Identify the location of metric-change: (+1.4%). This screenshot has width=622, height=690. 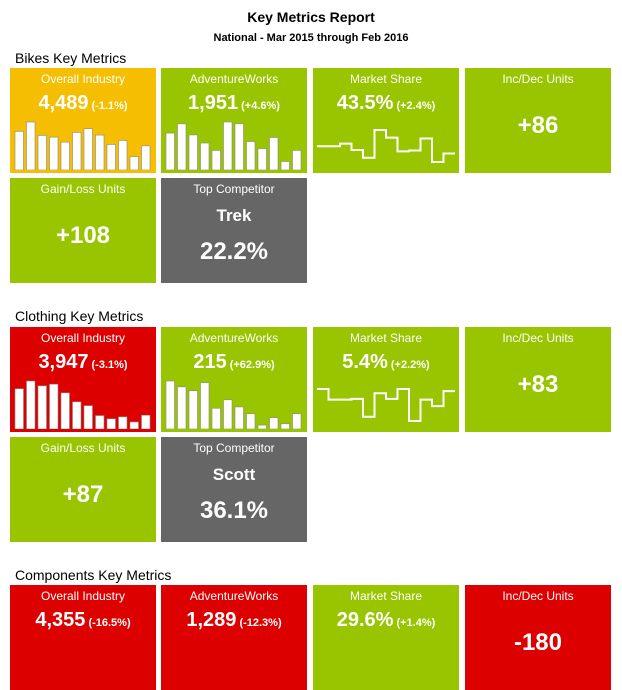
(416, 623).